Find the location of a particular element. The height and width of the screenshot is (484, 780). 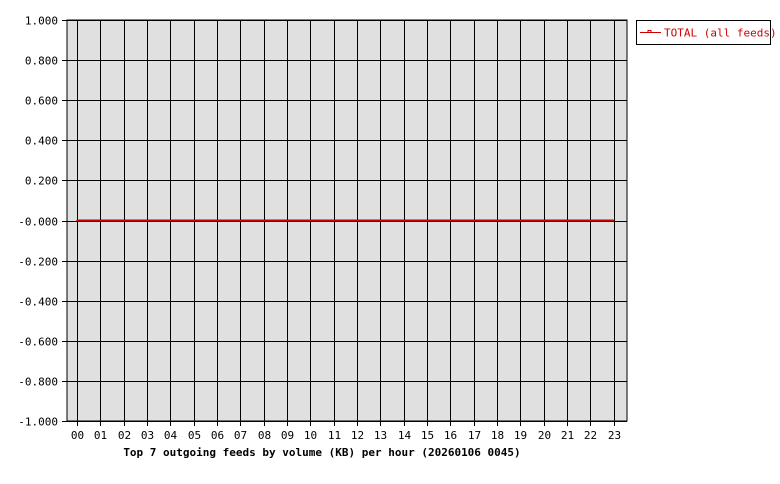

x-tick-label: 08 is located at coordinates (264, 435).